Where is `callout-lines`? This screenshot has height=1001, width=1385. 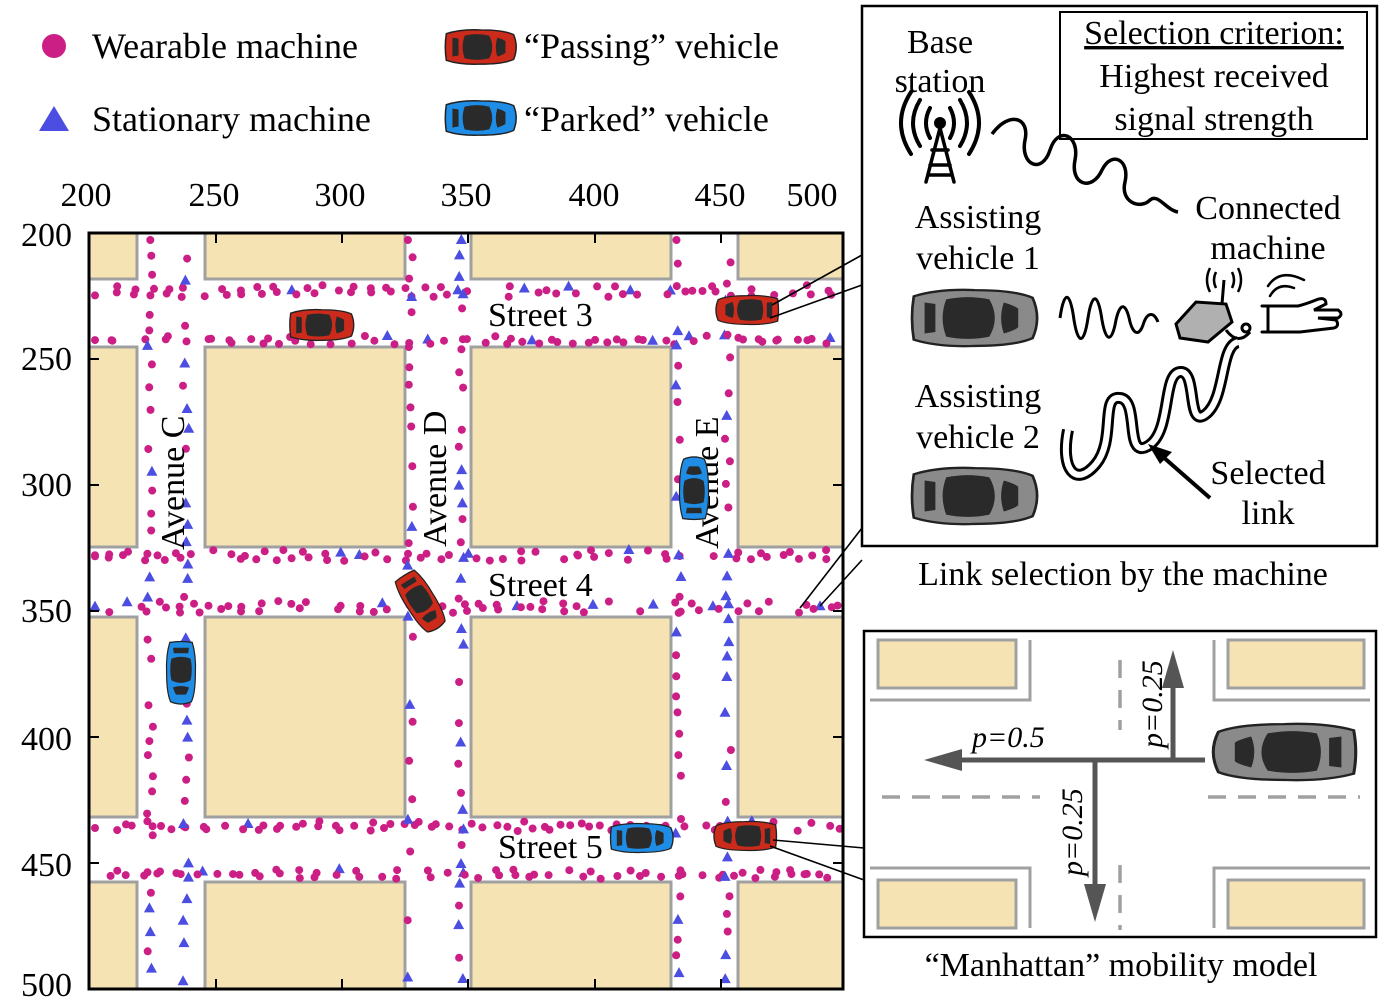 callout-lines is located at coordinates (817, 567).